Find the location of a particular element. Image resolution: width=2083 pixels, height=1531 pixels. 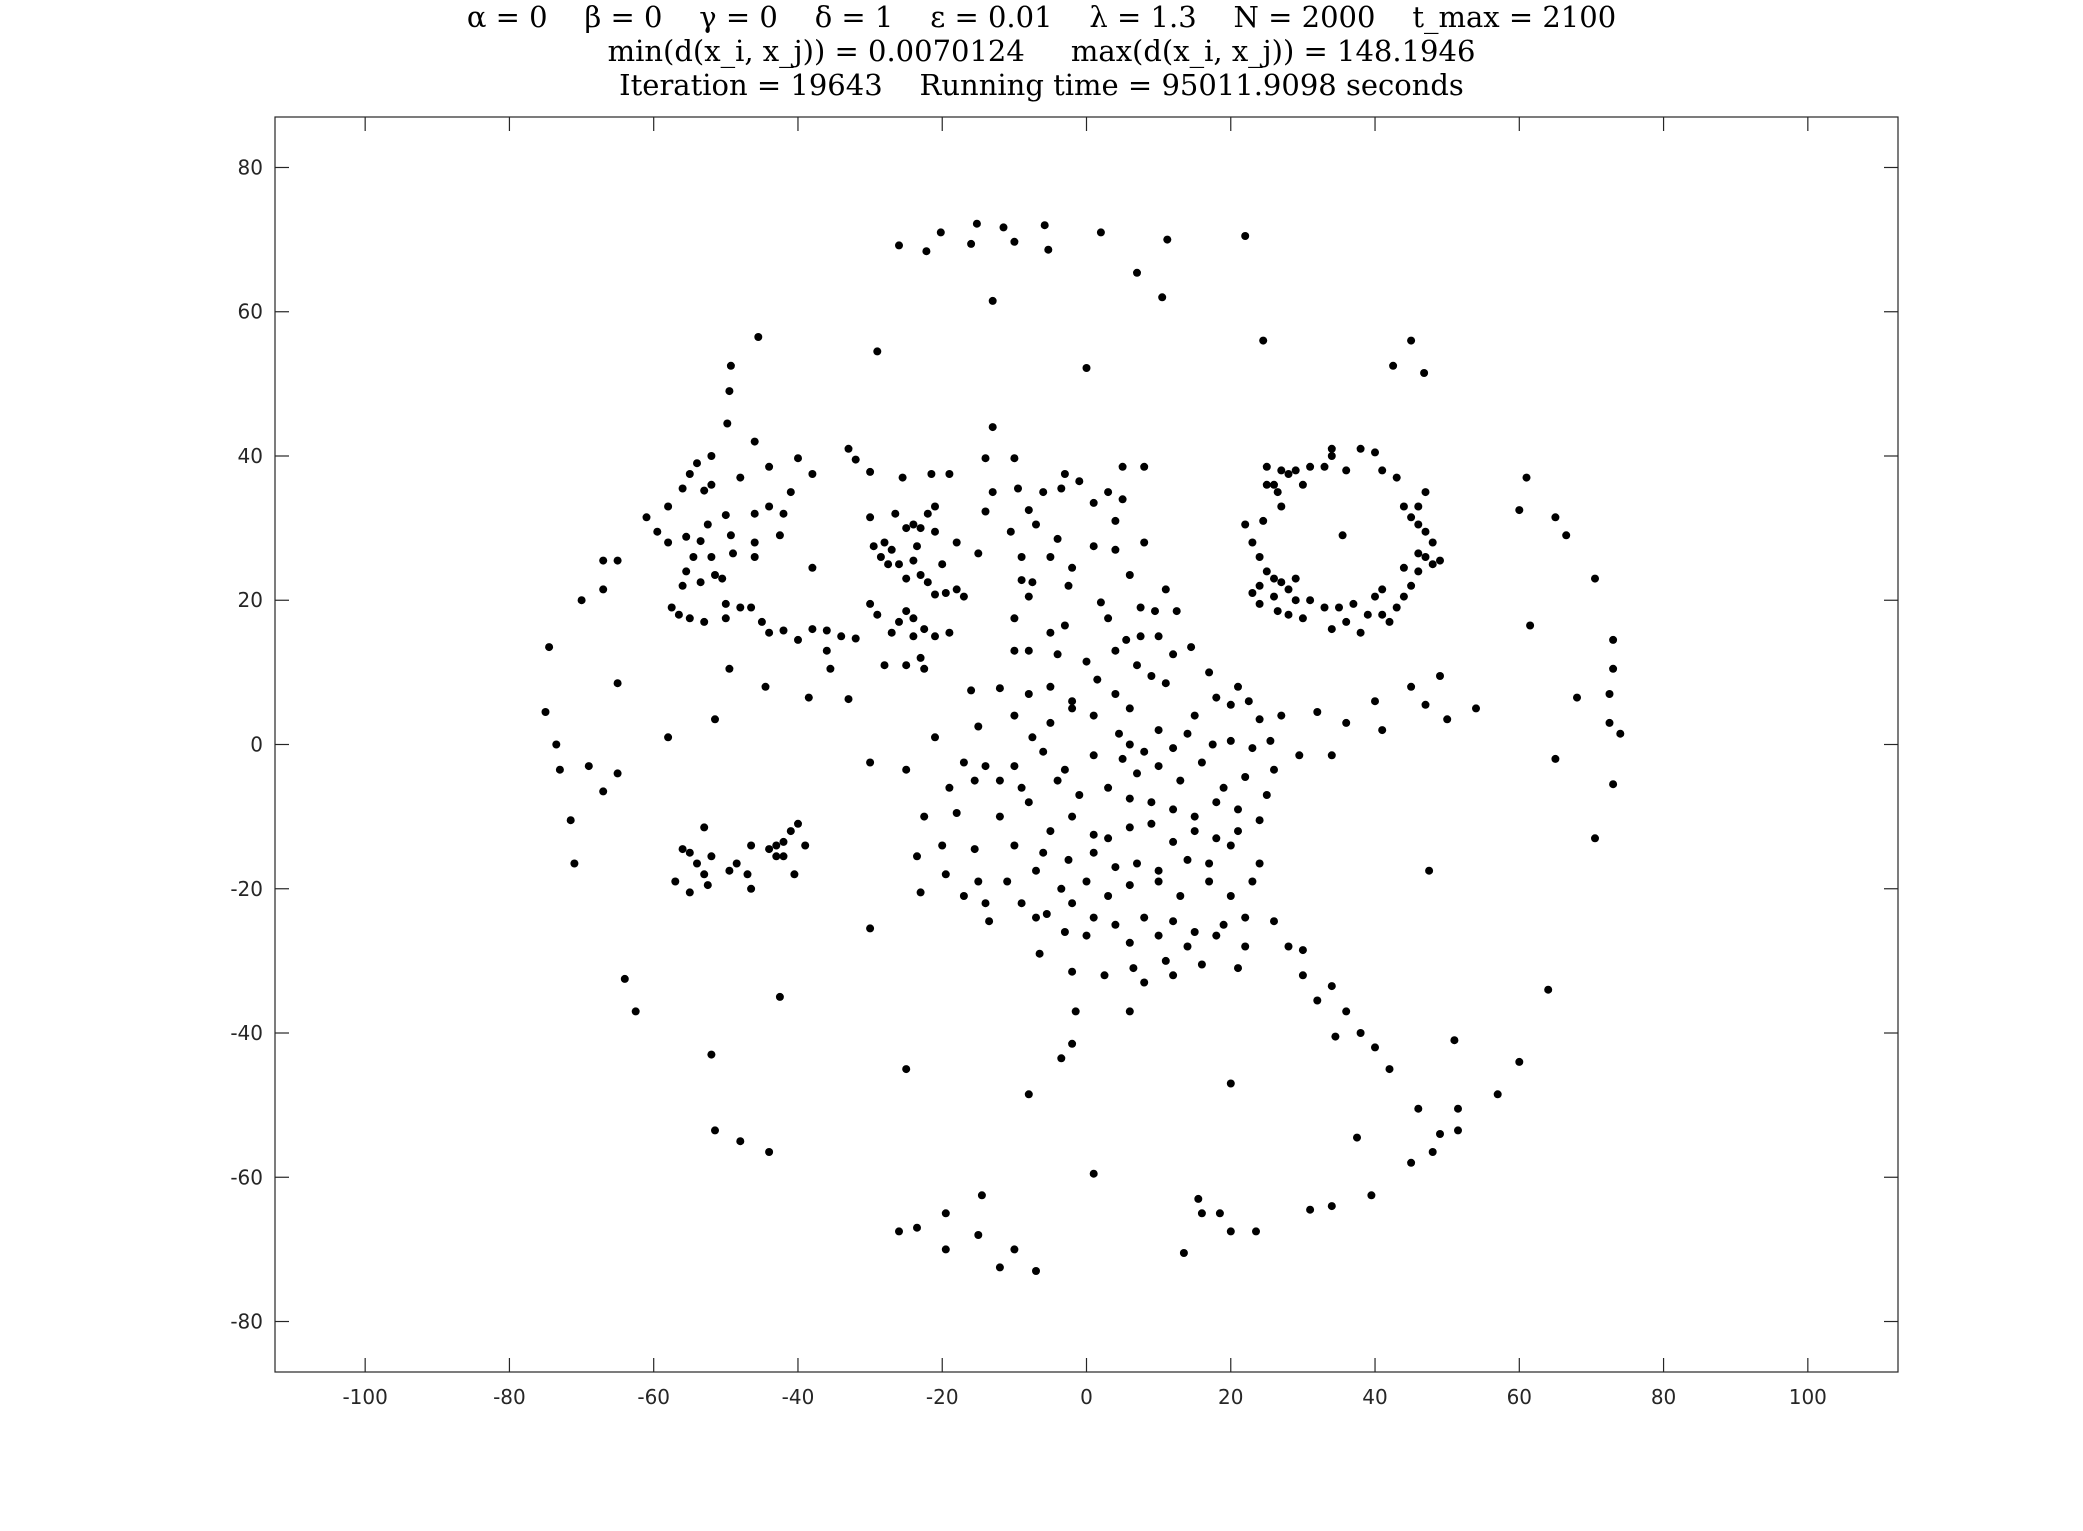

y-tick-label: 20 is located at coordinates (250, 600).